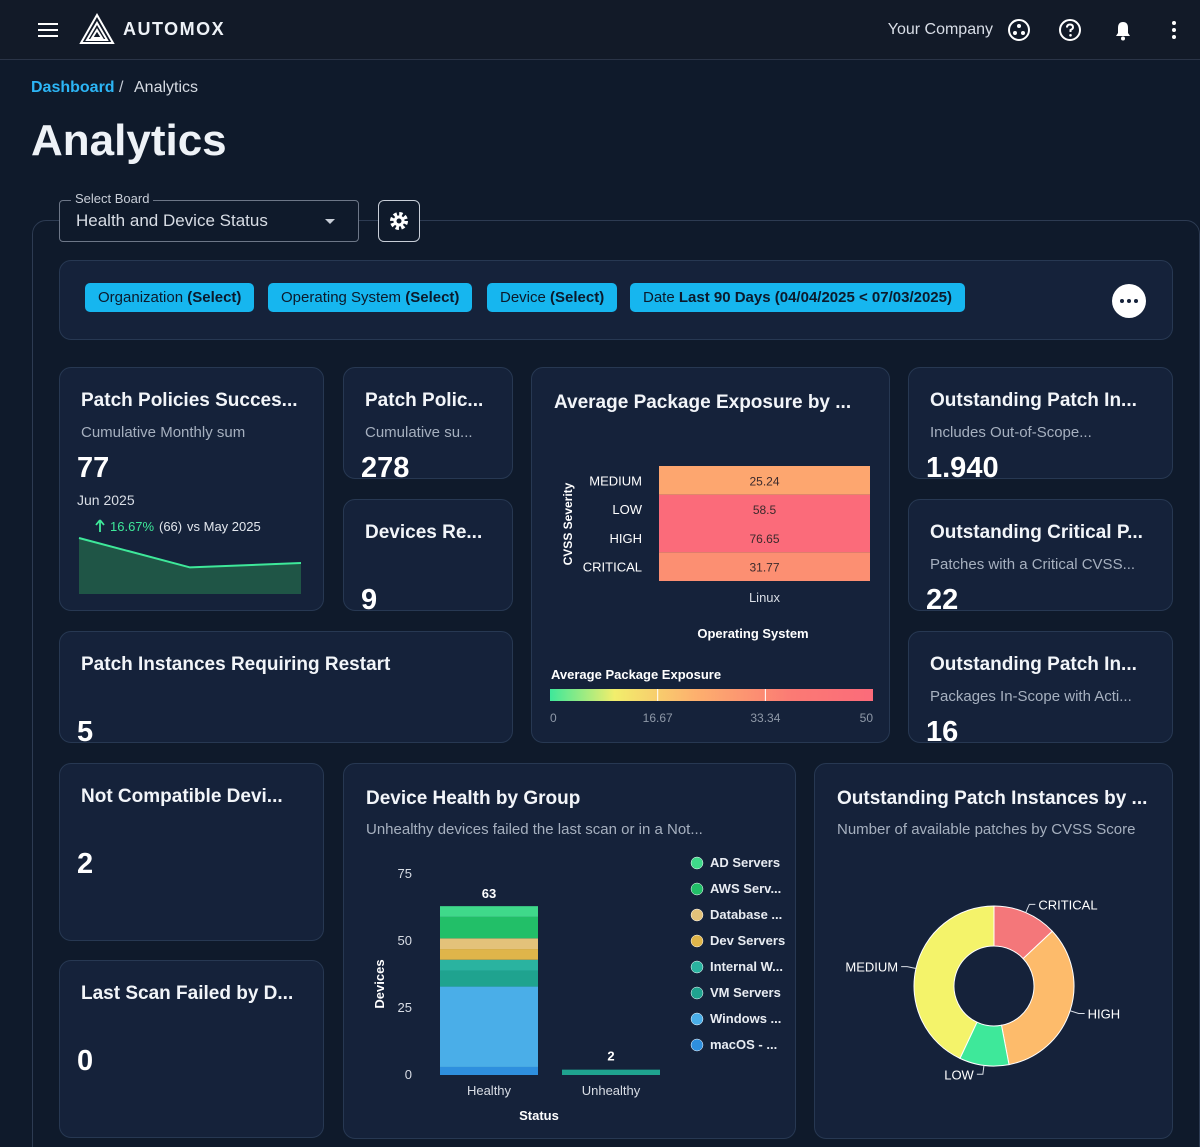 This screenshot has height=1147, width=1200. What do you see at coordinates (369, 597) in the screenshot?
I see `card-value: 9` at bounding box center [369, 597].